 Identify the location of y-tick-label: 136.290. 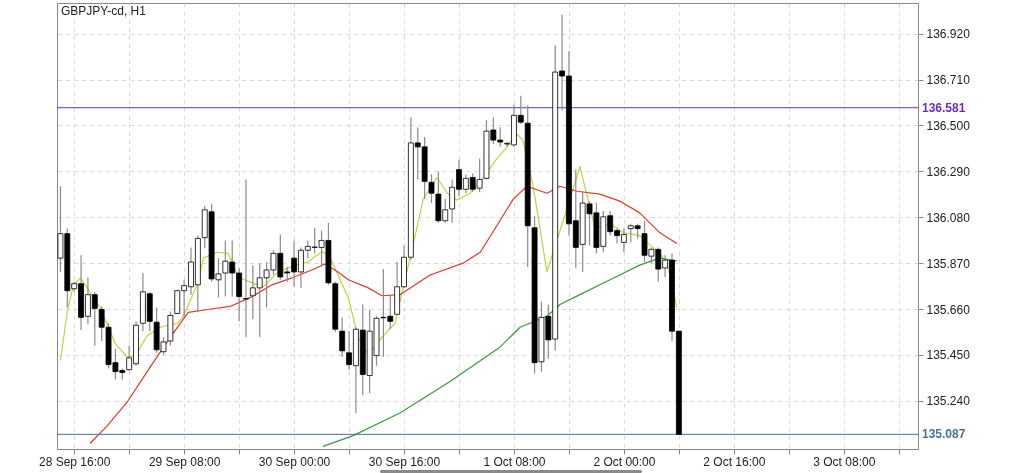
(948, 171).